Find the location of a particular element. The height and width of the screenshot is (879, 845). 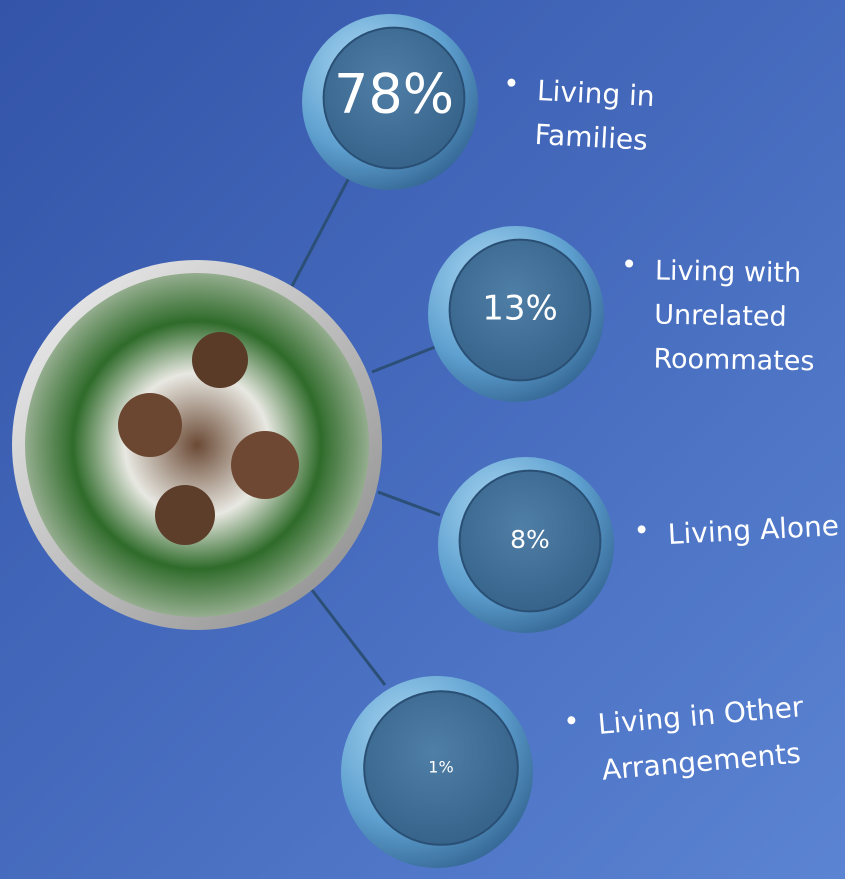

node-value: 1% is located at coordinates (440, 767).